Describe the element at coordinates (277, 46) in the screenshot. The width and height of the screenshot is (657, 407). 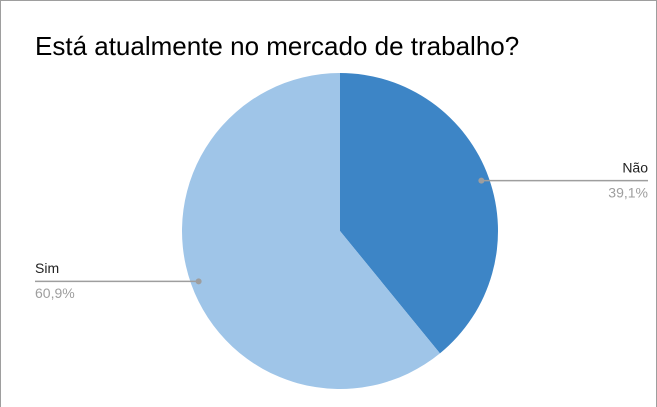
I see `chart-title: Está atualmente no mercado de trabalho?` at that location.